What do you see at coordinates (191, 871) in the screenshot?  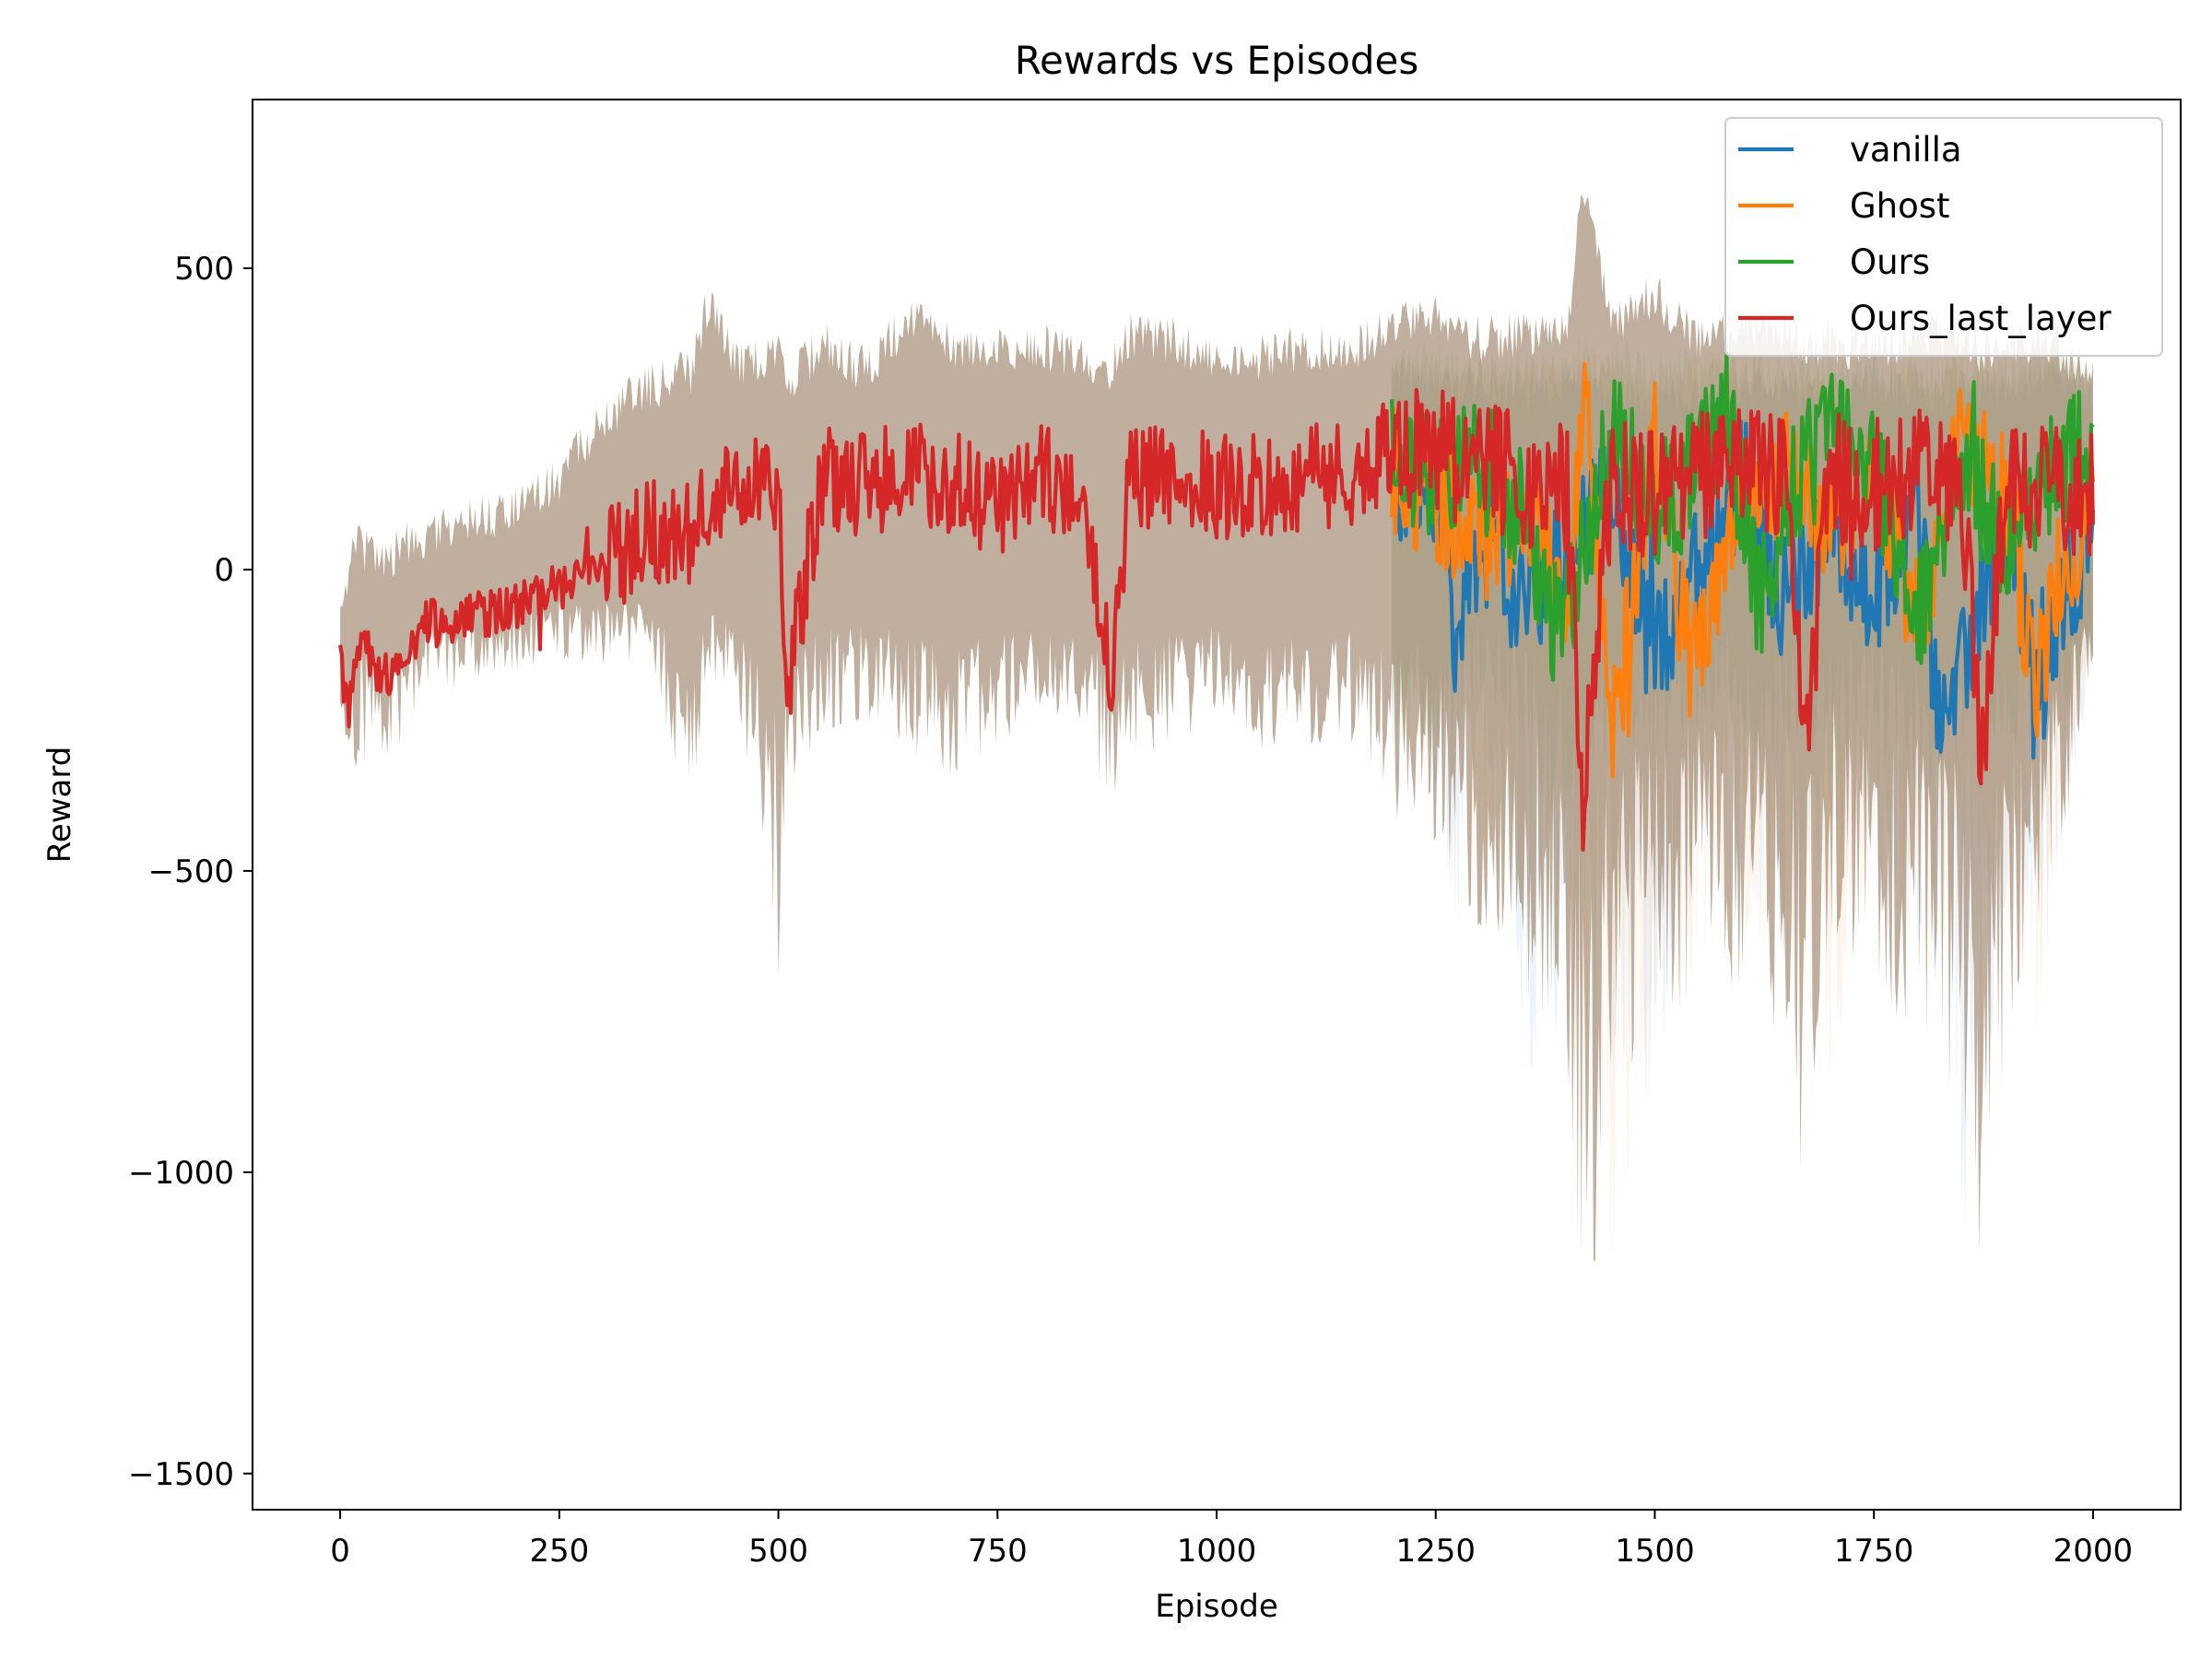 I see `y-tick-label: −500` at bounding box center [191, 871].